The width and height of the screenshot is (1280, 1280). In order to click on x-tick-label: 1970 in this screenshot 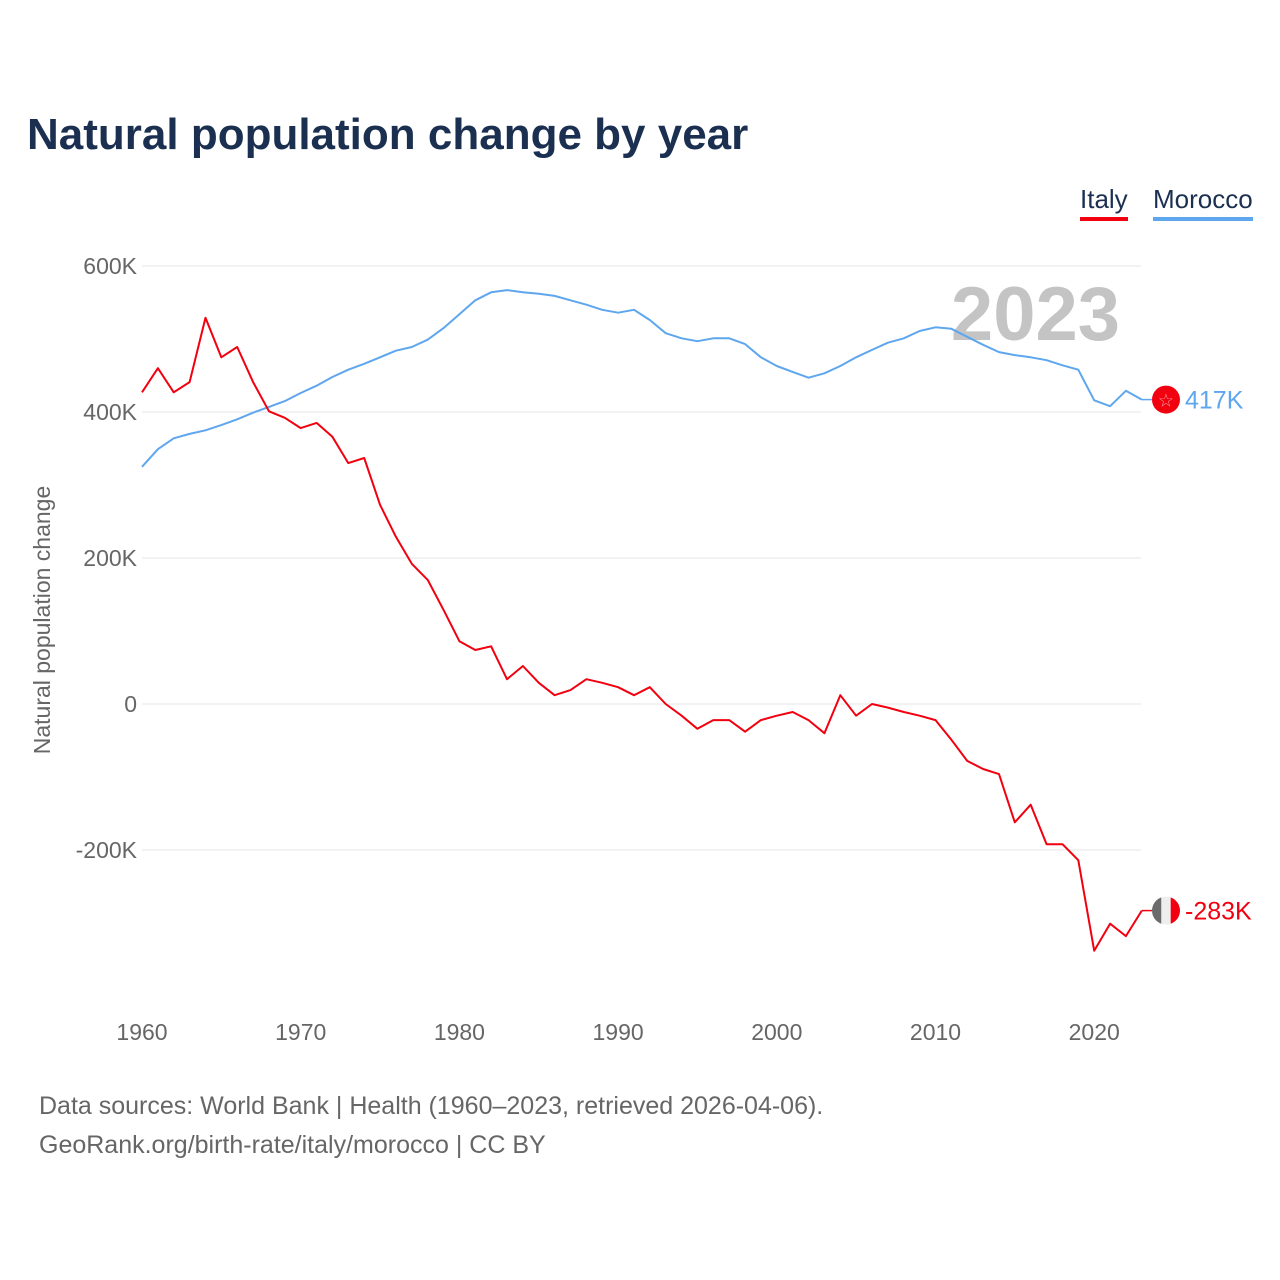, I will do `click(300, 1032)`.